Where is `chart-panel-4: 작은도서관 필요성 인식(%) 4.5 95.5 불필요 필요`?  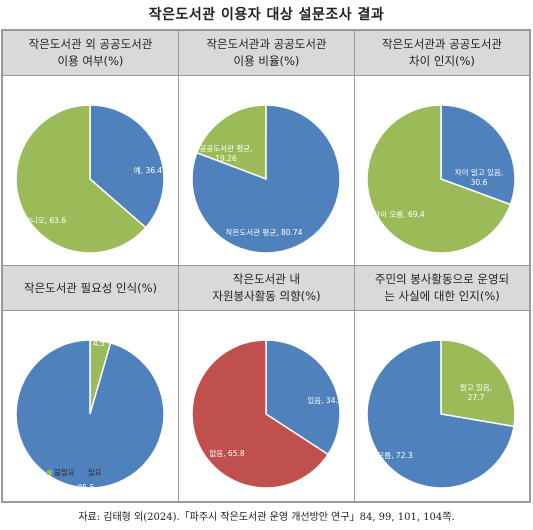
chart-panel-4: 작은도서관 필요성 인식(%) 4.5 95.5 불필요 필요 is located at coordinates (90, 383).